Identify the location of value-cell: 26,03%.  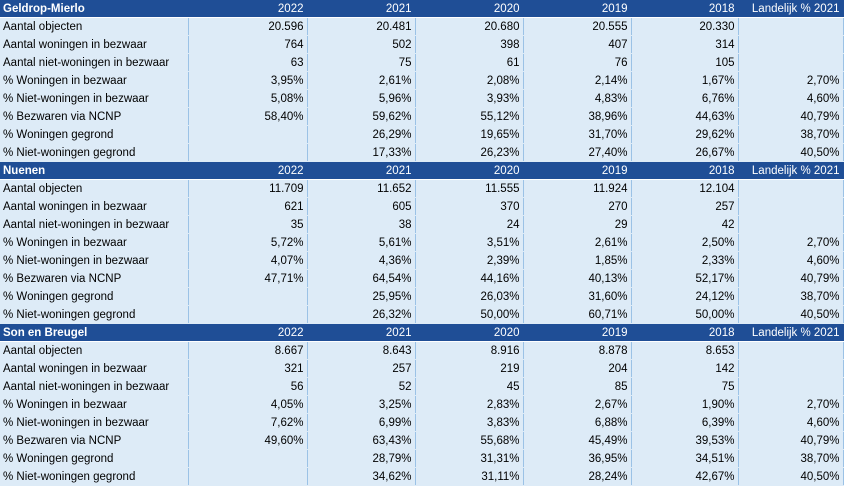
(469, 296).